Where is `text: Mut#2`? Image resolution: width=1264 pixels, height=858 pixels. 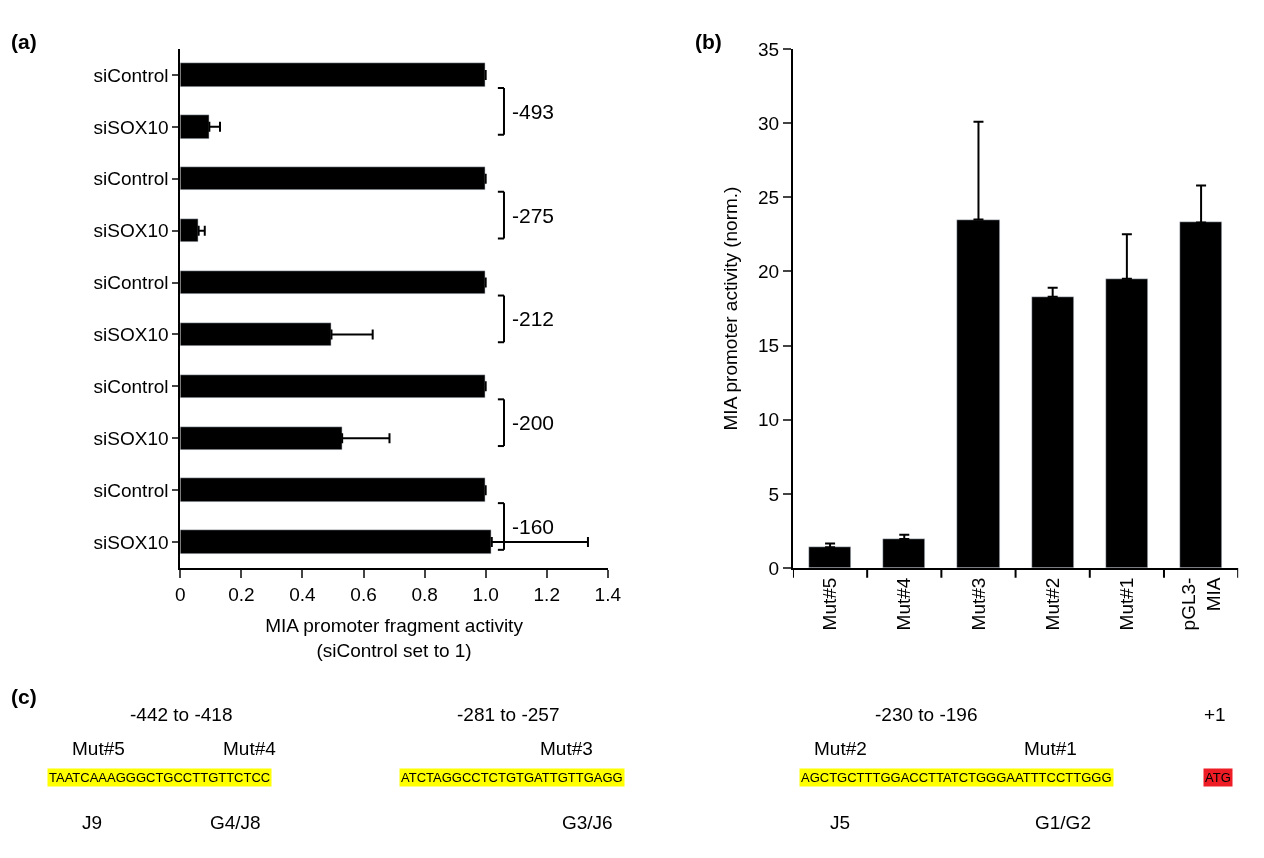 text: Mut#2 is located at coordinates (840, 748).